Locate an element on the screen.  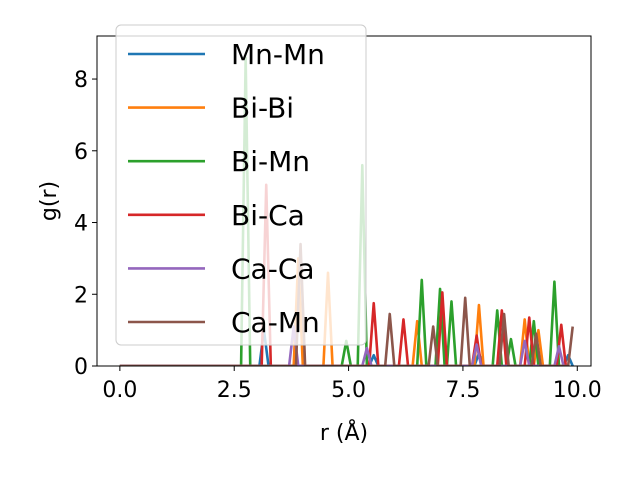
x-tick-label: 2.5 is located at coordinates (234, 390).